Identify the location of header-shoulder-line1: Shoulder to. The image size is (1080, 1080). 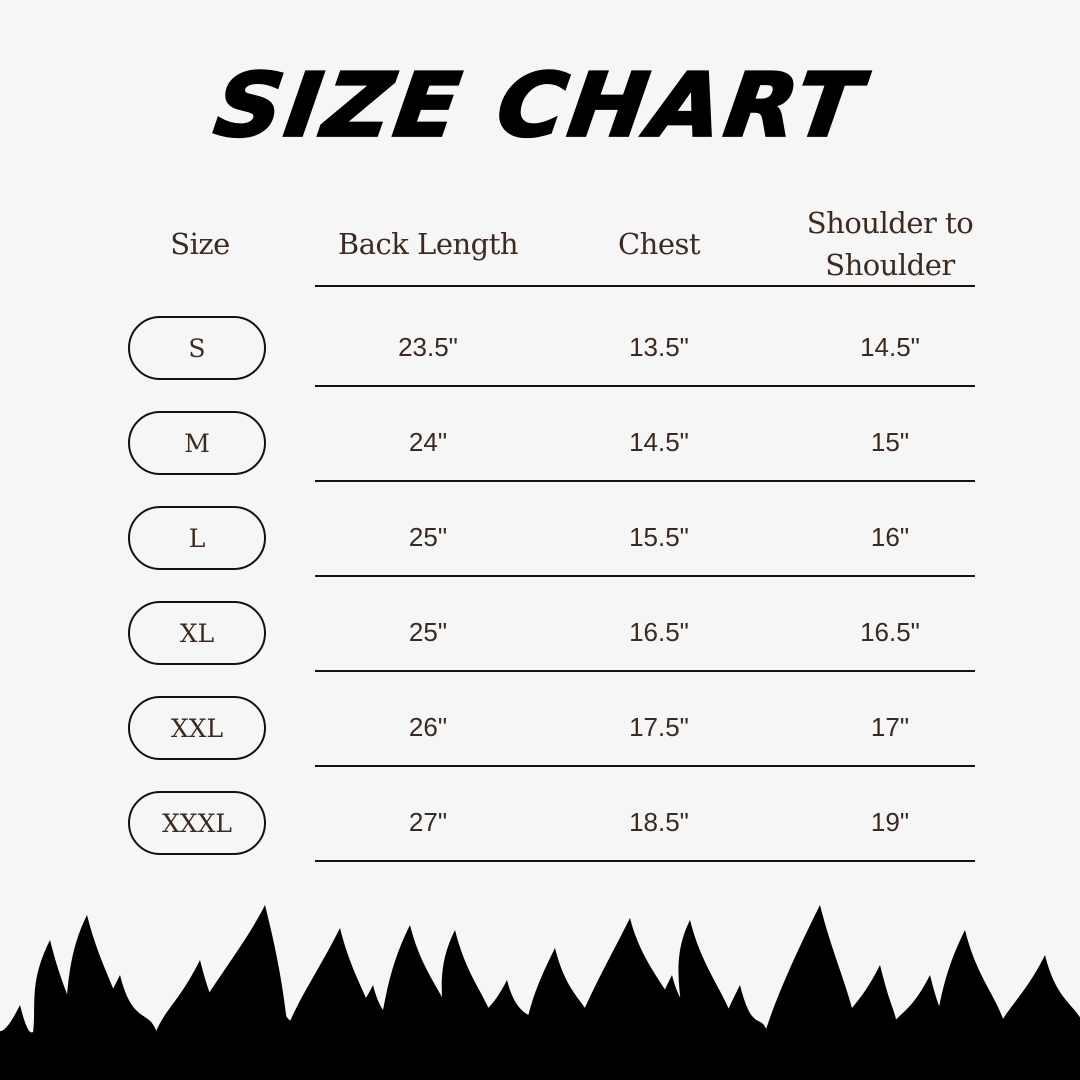
(890, 223).